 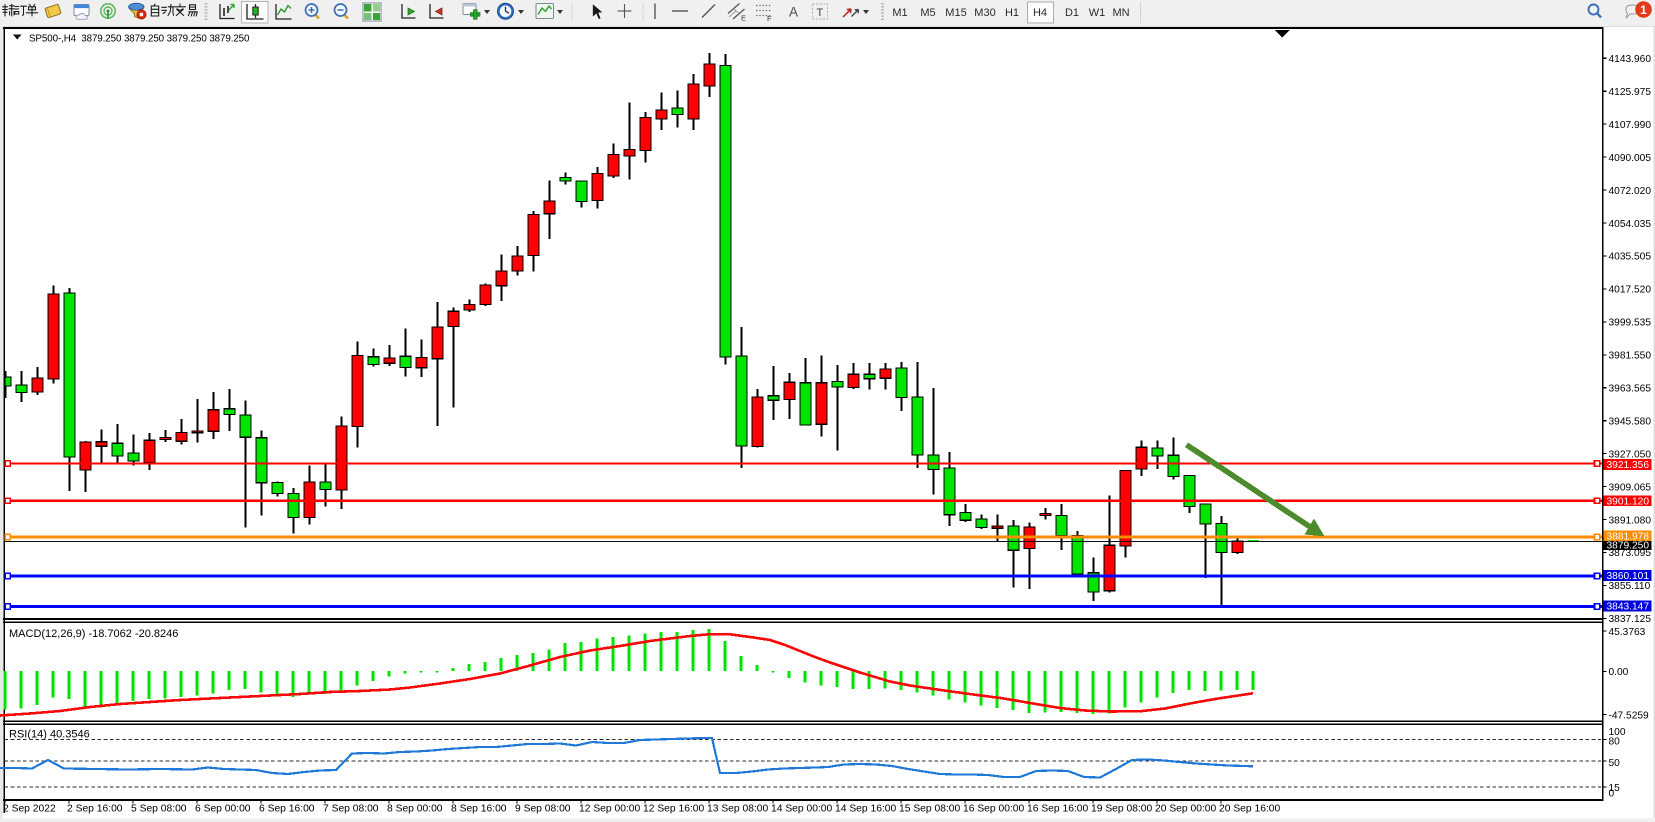 What do you see at coordinates (1630, 59) in the screenshot?
I see `svg-text: 4143.960` at bounding box center [1630, 59].